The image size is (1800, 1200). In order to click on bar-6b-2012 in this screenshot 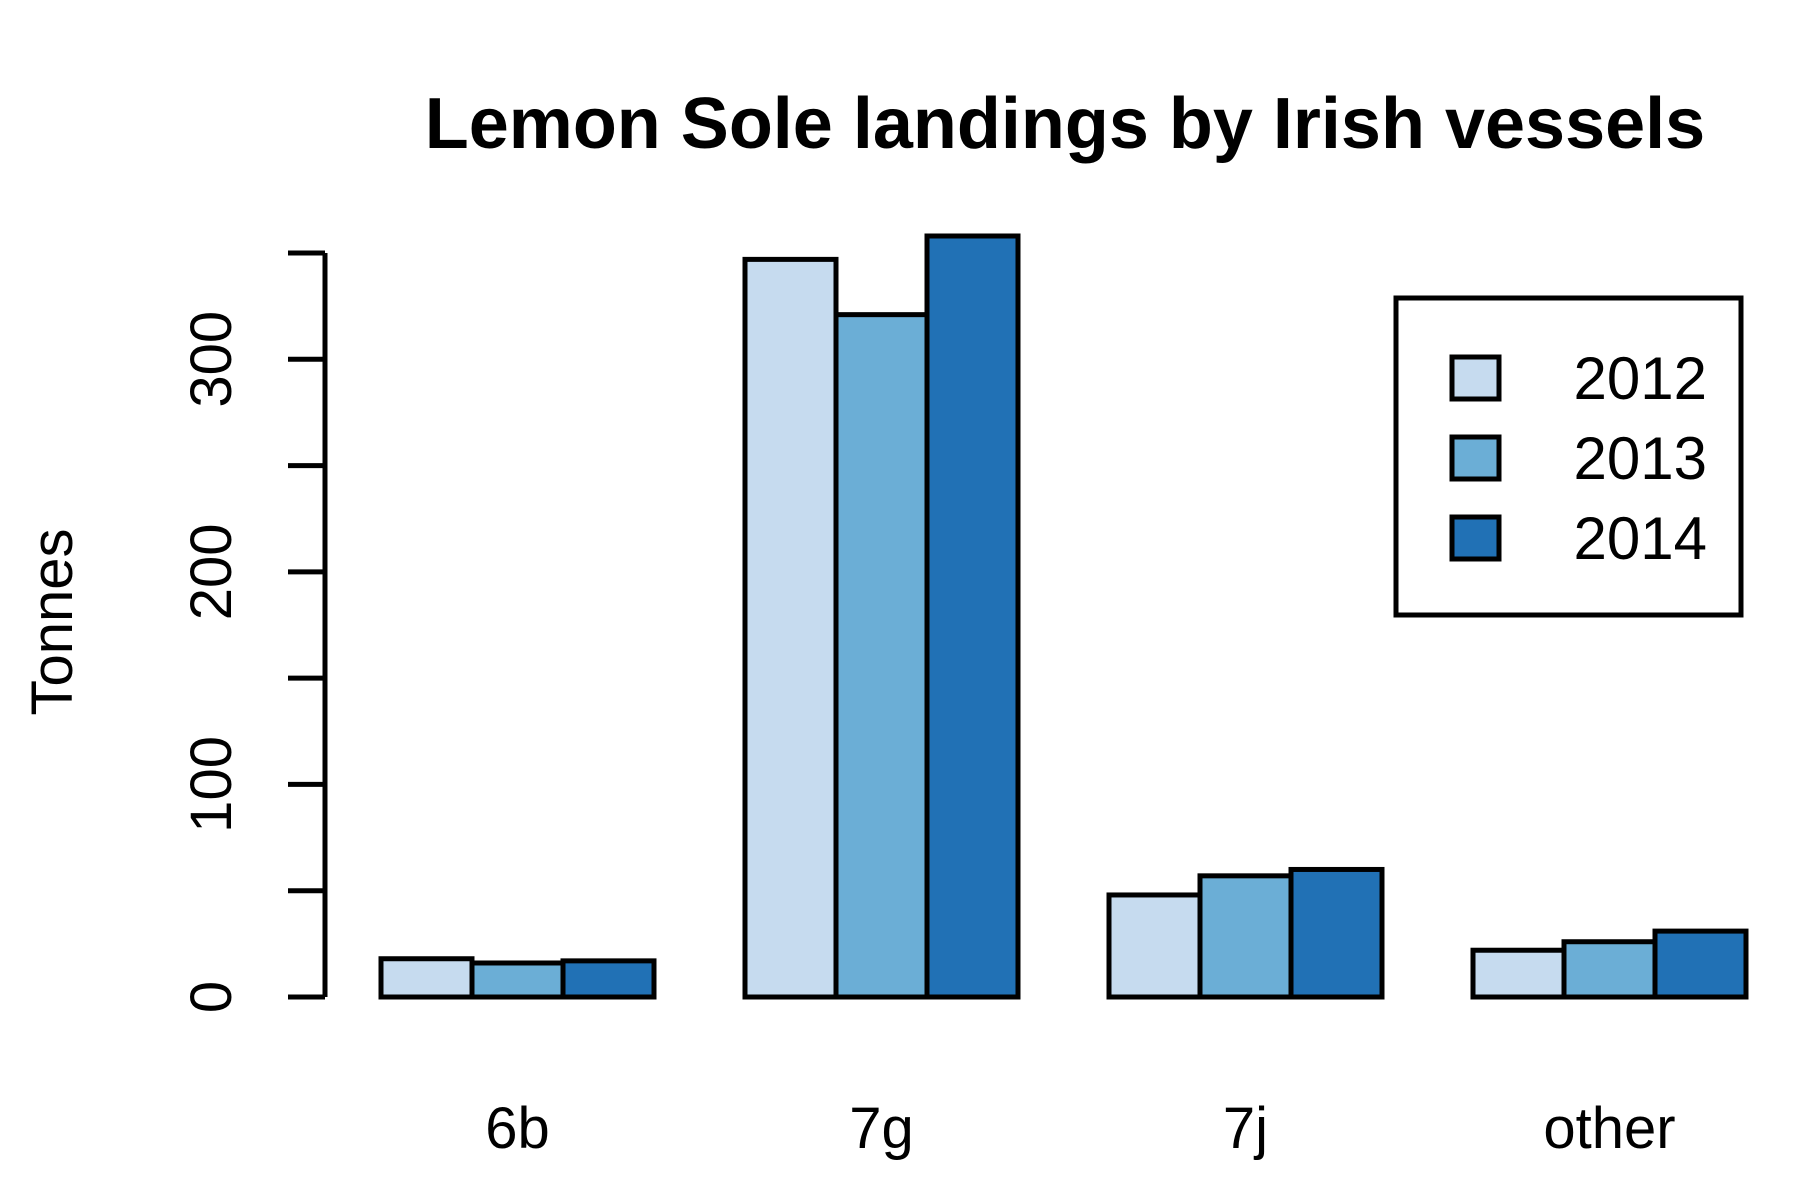, I will do `click(426, 978)`.